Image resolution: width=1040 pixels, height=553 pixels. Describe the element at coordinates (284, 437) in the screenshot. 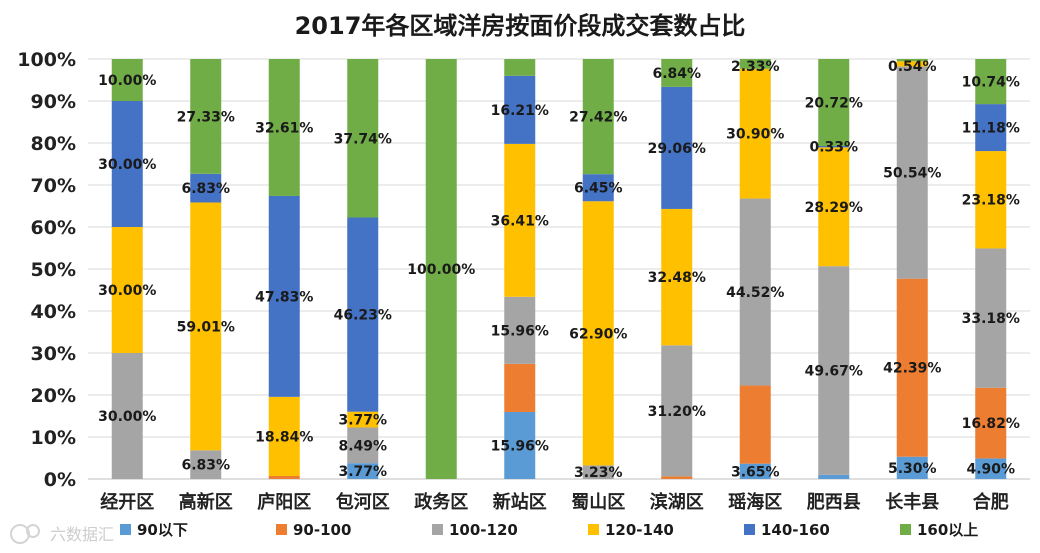

I see `data-label: 18.84%` at that location.